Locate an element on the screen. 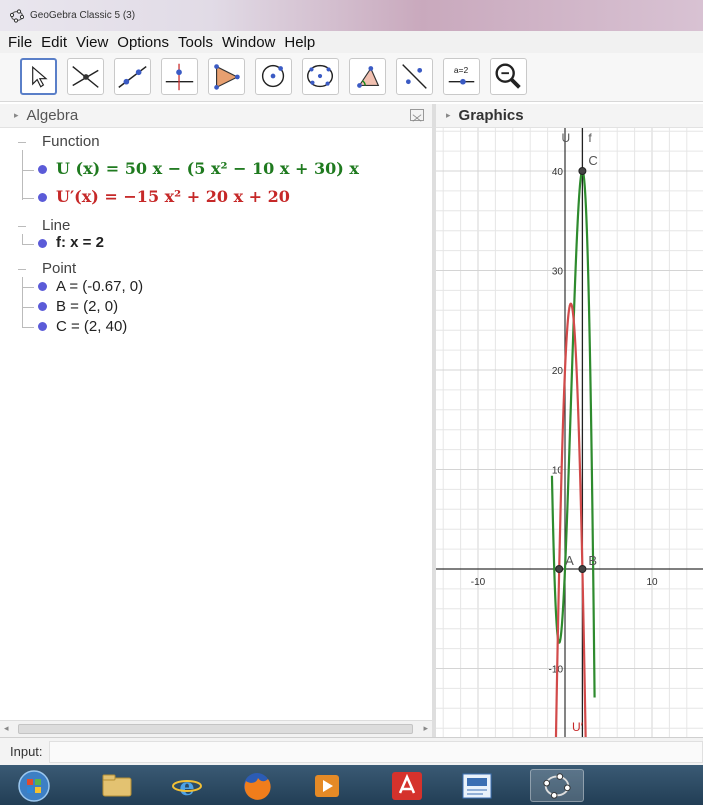 The image size is (703, 805). window-title: GeoGebra Classic 5 (3) is located at coordinates (83, 15).